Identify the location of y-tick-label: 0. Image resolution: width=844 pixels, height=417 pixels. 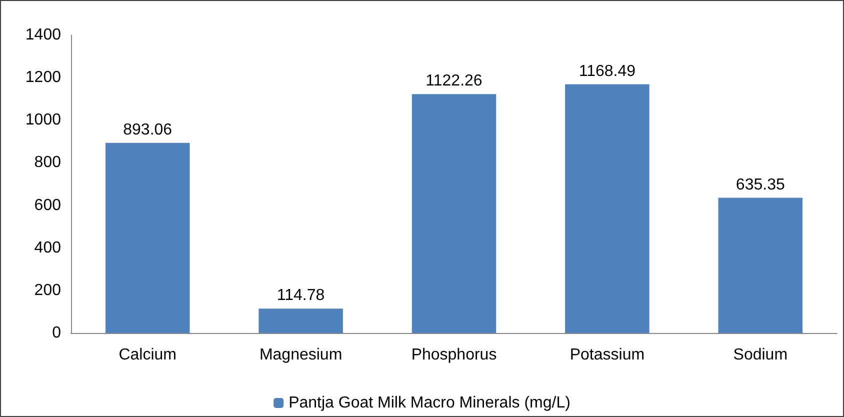
(57, 333).